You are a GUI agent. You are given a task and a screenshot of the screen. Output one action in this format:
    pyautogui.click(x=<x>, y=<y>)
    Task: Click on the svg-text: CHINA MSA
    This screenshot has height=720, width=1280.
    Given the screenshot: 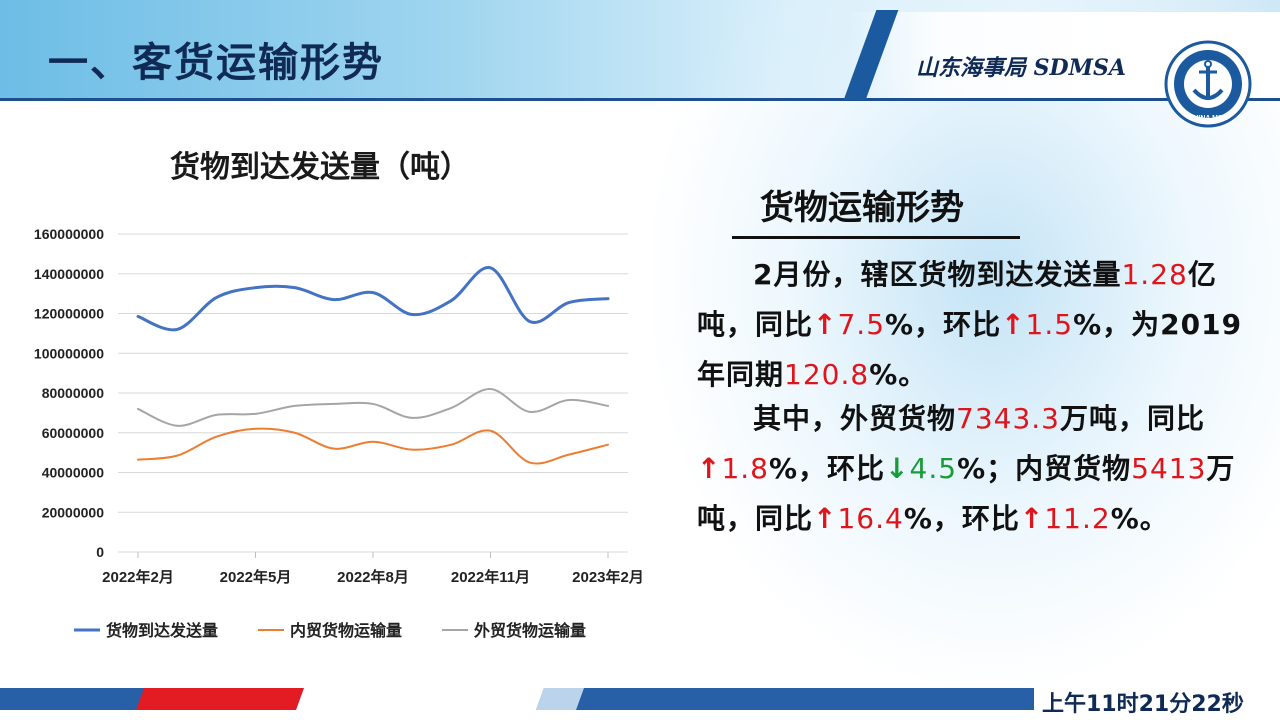 What is the action you would take?
    pyautogui.click(x=1207, y=118)
    